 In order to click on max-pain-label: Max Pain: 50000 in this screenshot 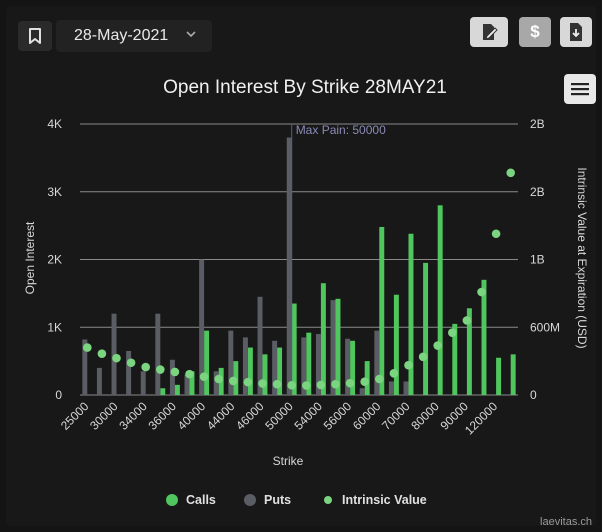, I will do `click(341, 130)`.